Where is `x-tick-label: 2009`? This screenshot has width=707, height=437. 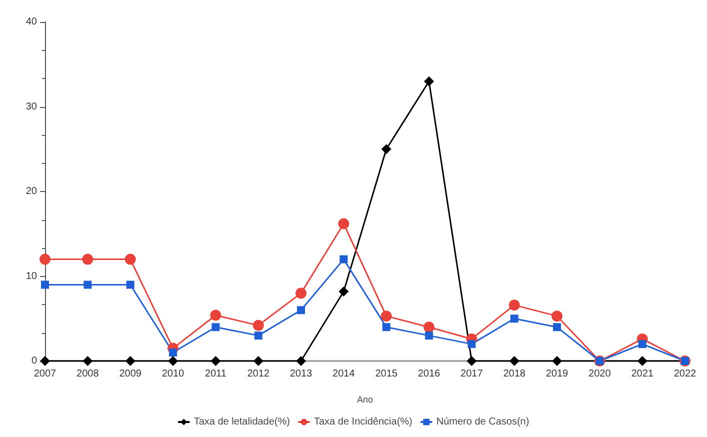
x-tick-label: 2009 is located at coordinates (130, 374).